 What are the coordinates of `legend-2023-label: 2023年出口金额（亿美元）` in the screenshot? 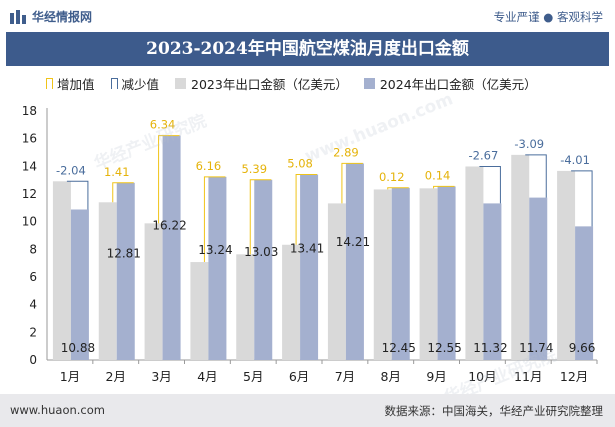 It's located at (269, 84).